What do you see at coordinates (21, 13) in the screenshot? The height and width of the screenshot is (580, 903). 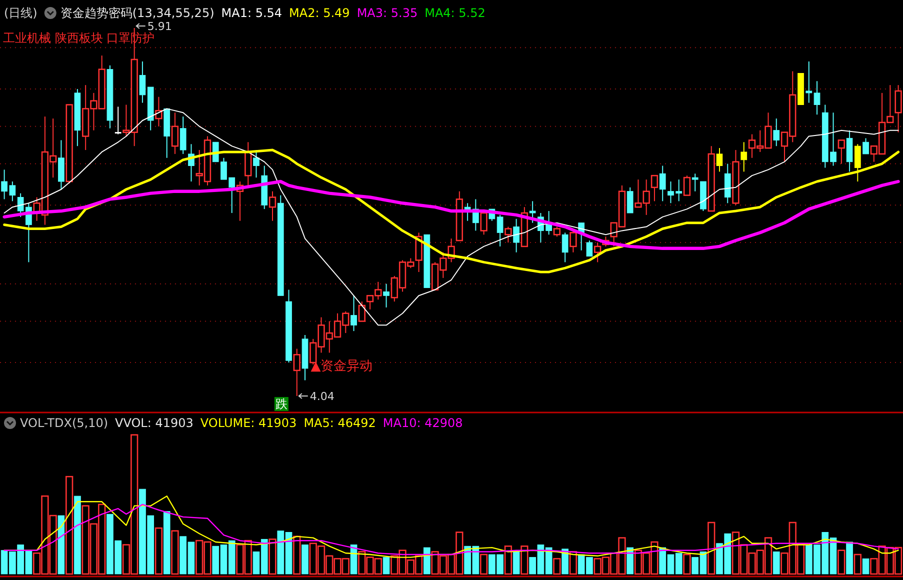 I see `chart-title: (日线)` at bounding box center [21, 13].